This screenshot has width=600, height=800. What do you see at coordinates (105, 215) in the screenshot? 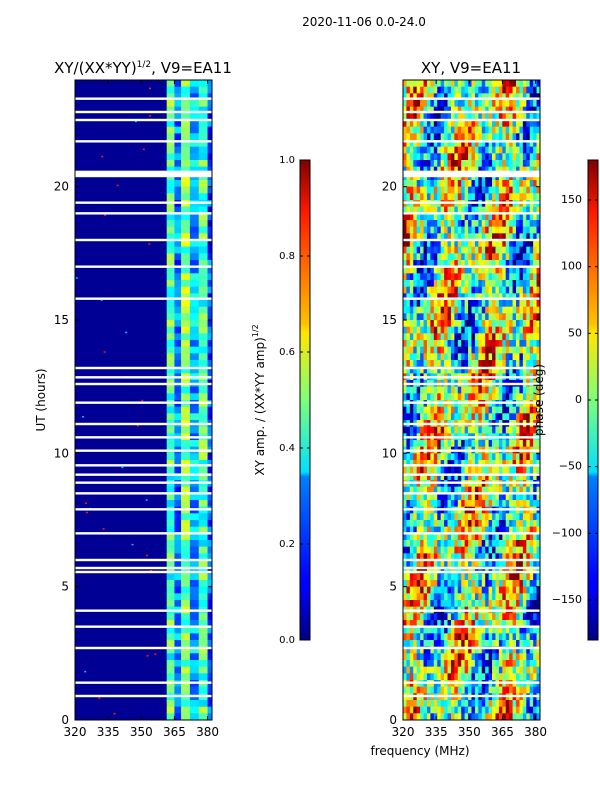
I see `left-heat-speck` at bounding box center [105, 215].